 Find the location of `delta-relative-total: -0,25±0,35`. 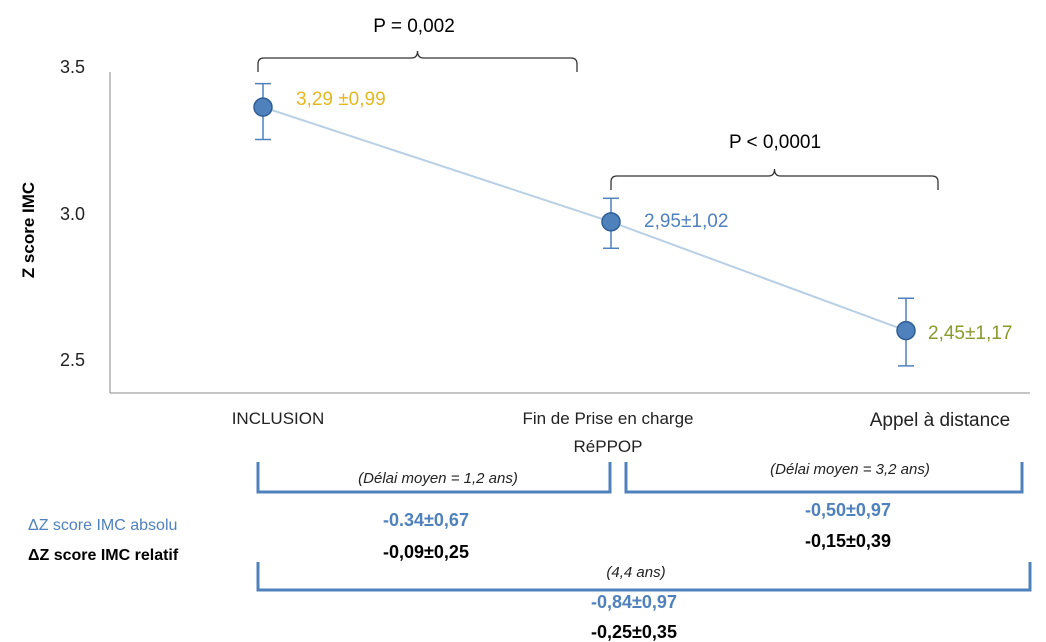

delta-relative-total: -0,25±0,35 is located at coordinates (634, 632).